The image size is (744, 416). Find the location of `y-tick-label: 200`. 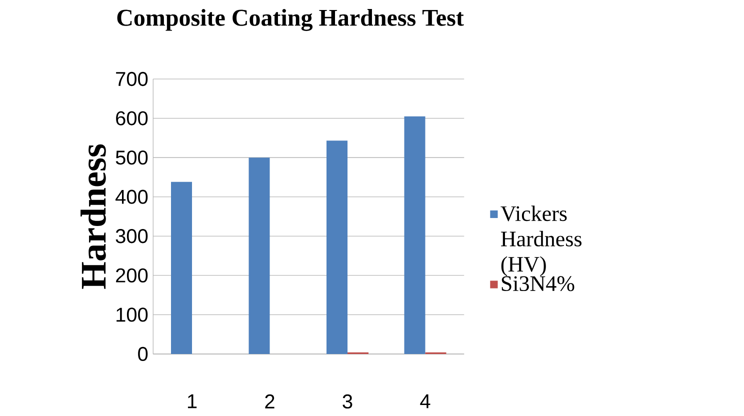

y-tick-label: 200 is located at coordinates (132, 275).